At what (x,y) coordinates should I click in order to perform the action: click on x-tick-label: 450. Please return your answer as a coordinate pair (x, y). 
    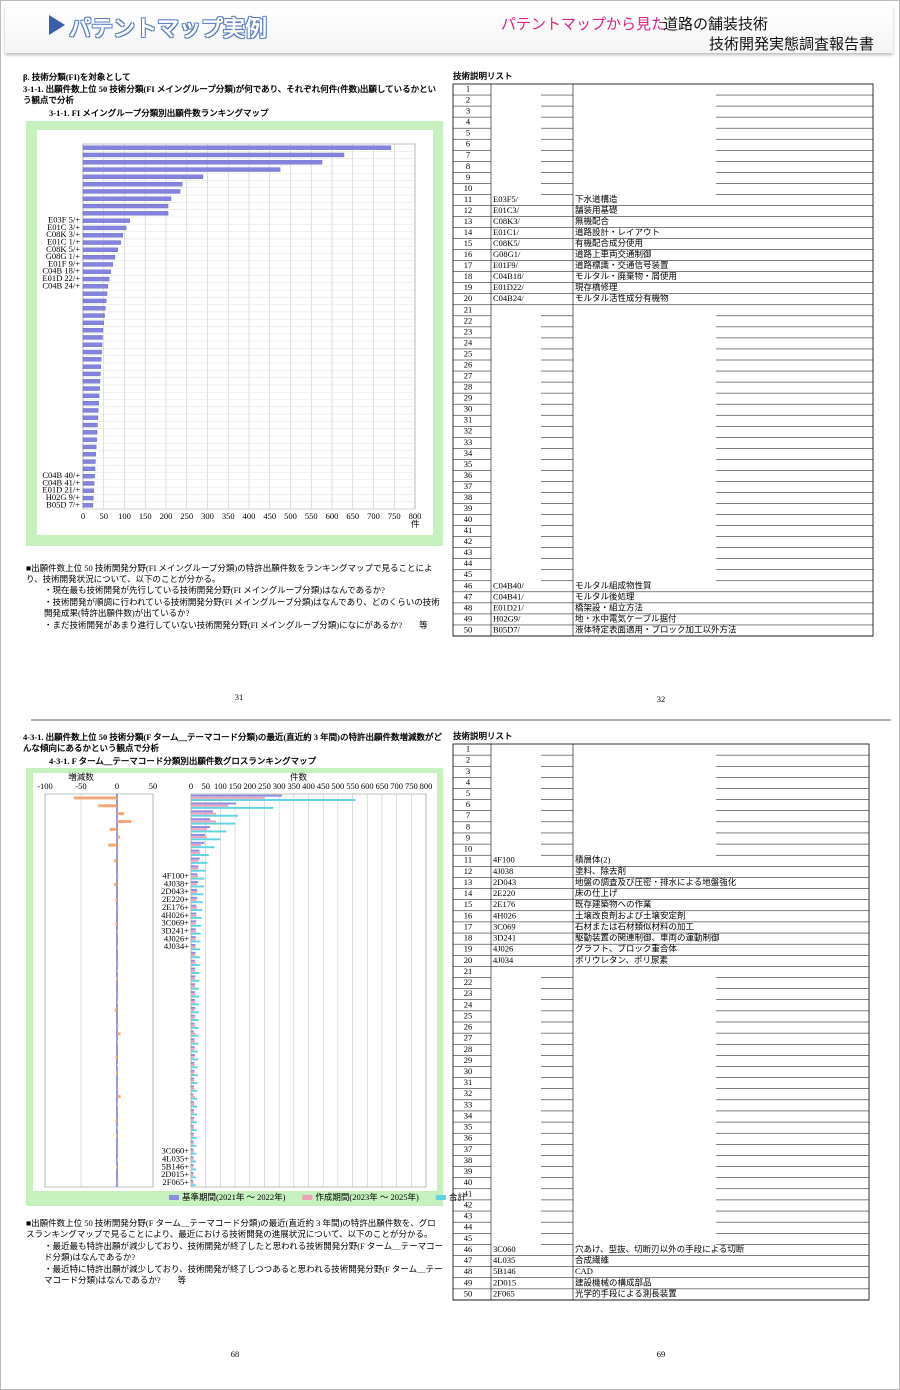
    Looking at the image, I should click on (269, 516).